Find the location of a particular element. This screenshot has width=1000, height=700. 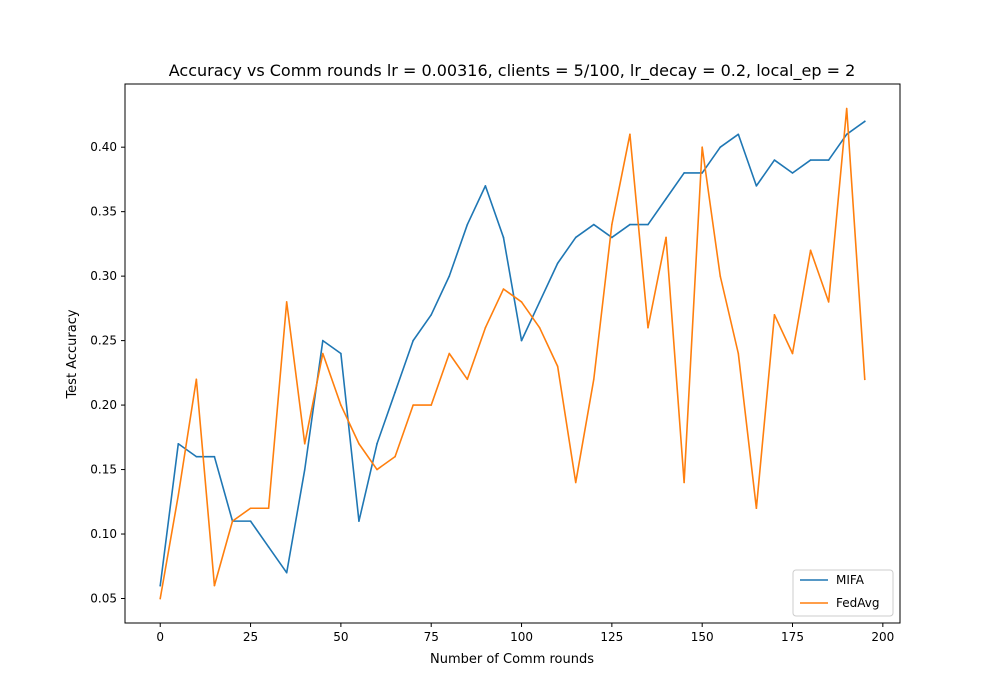

y-tick-label: 0.40 is located at coordinates (103, 147).